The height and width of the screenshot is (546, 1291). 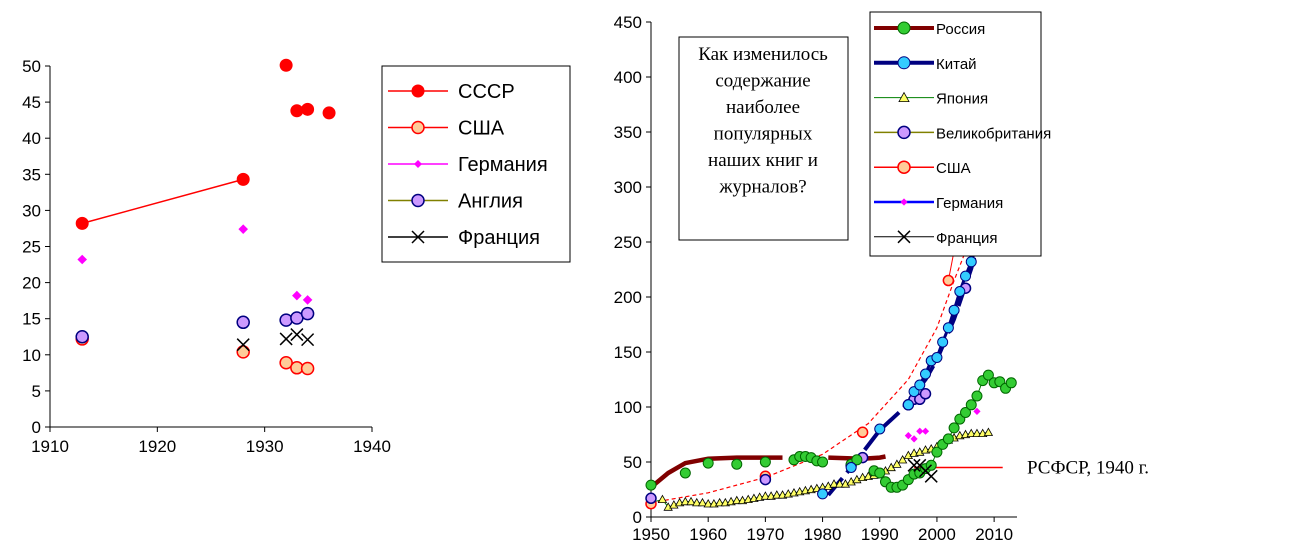 What do you see at coordinates (962, 99) in the screenshot?
I see `legend-label: Япония` at bounding box center [962, 99].